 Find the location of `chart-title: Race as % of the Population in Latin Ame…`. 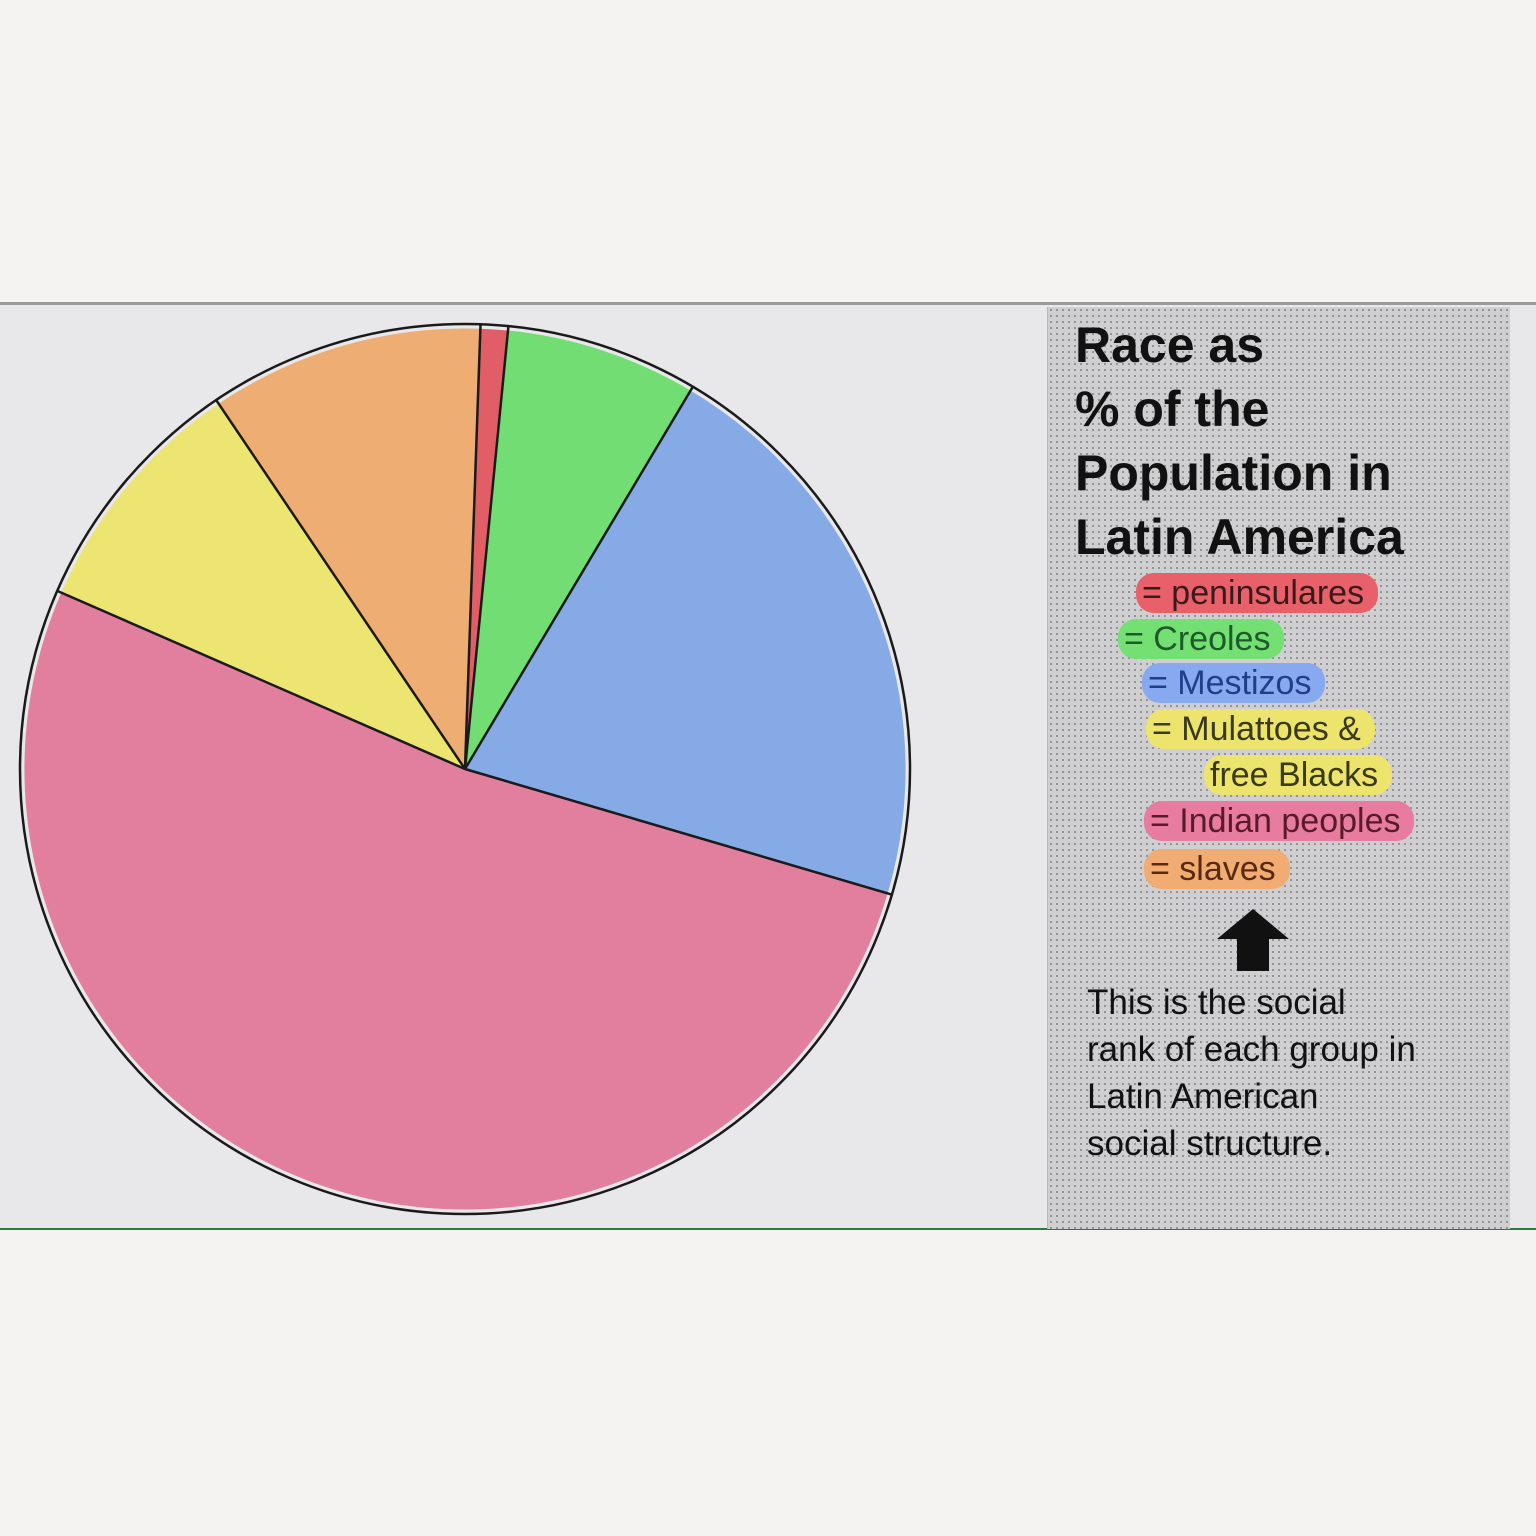

chart-title: Race as % of the Population in Latin Ame… is located at coordinates (1285, 441).